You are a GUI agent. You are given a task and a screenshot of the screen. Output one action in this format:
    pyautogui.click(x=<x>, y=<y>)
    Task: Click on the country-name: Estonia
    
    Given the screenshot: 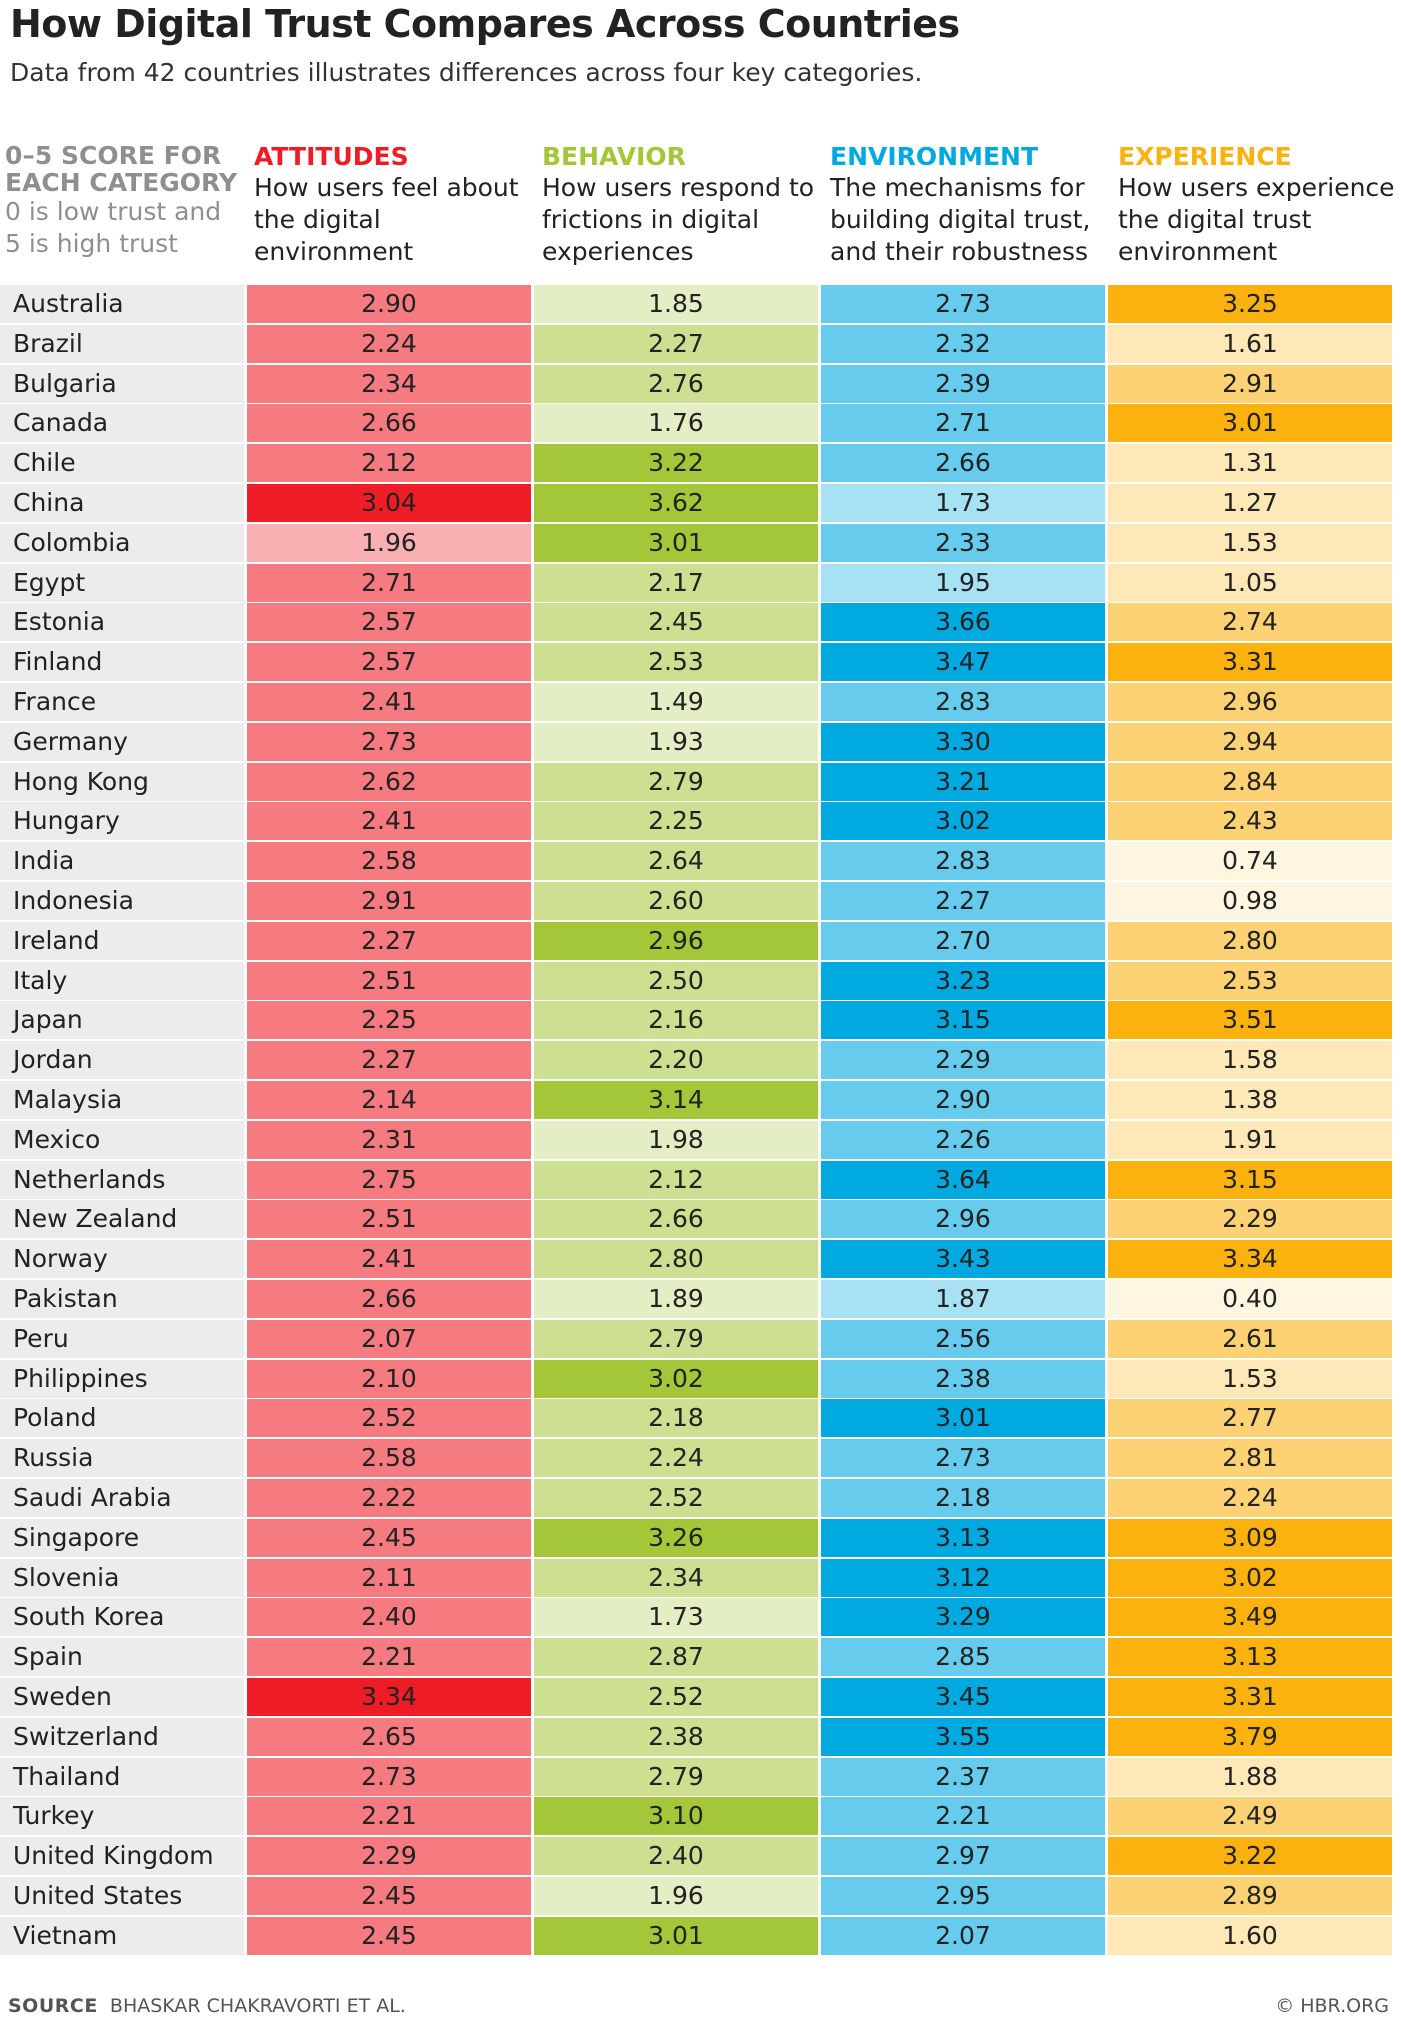 What is the action you would take?
    pyautogui.click(x=122, y=622)
    